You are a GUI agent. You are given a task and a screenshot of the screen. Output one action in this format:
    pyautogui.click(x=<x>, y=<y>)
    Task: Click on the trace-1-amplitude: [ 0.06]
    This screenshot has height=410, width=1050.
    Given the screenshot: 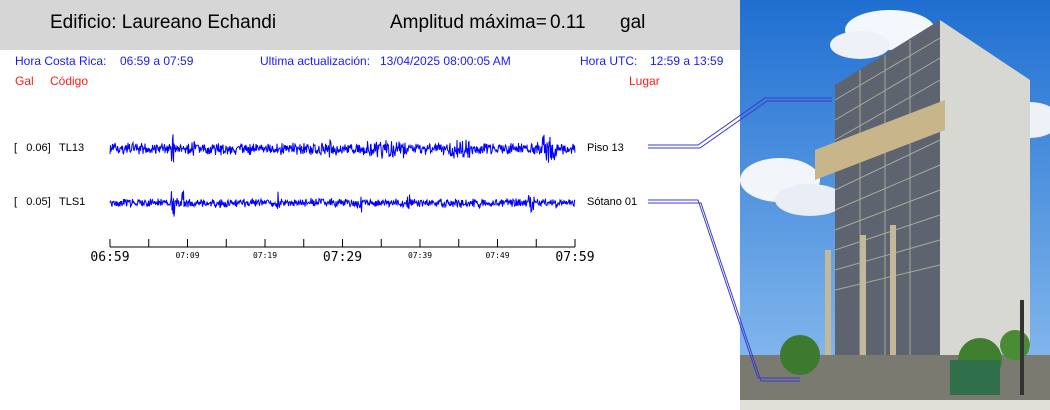 What is the action you would take?
    pyautogui.click(x=32, y=148)
    